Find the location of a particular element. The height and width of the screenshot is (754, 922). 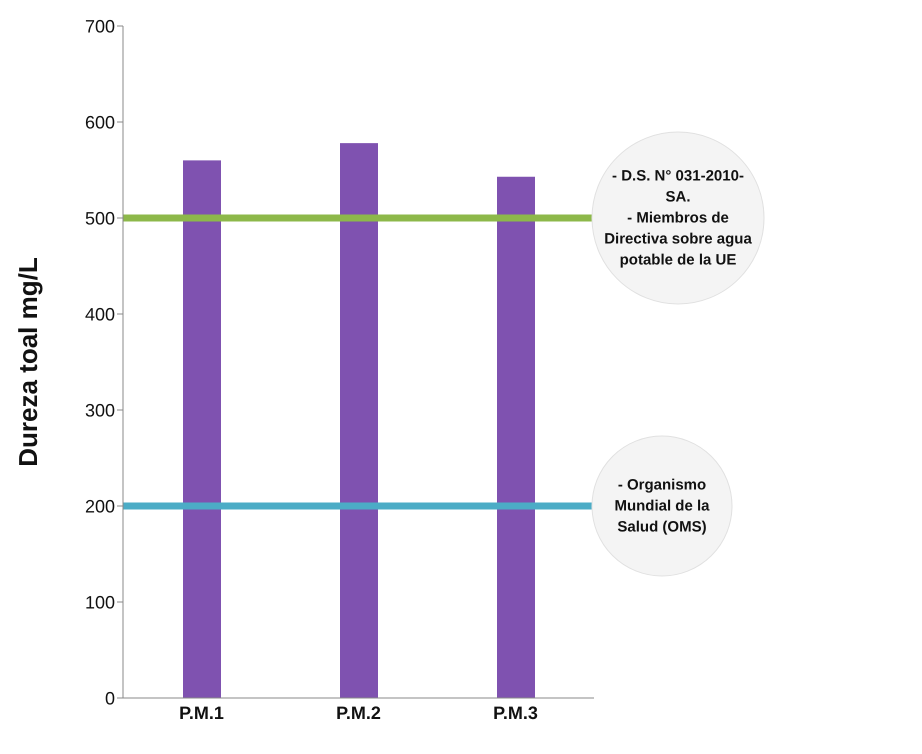

y-tick-label: 200 is located at coordinates (99, 506).